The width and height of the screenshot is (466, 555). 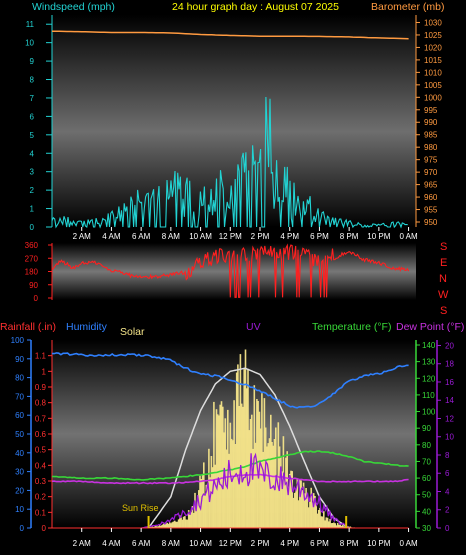 I want to click on temperature-tick-label: 90, so click(x=426, y=428).